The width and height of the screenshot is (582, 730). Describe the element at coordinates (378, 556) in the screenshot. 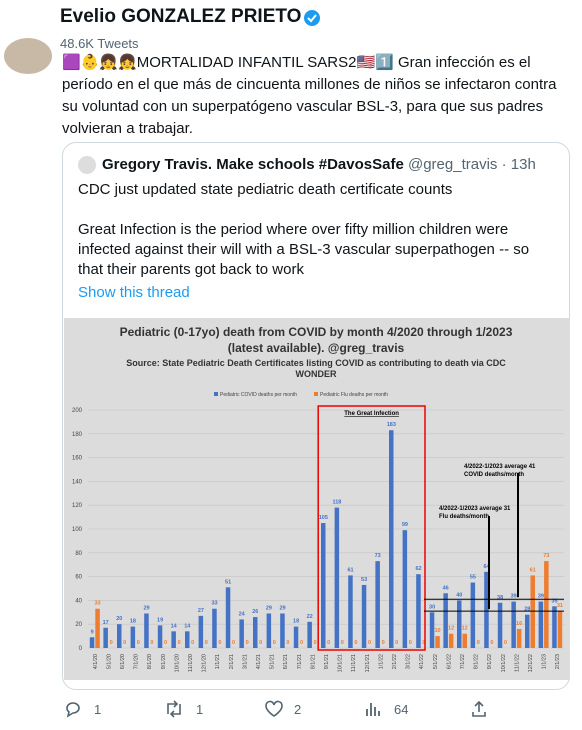

I see `value-label: 73` at that location.